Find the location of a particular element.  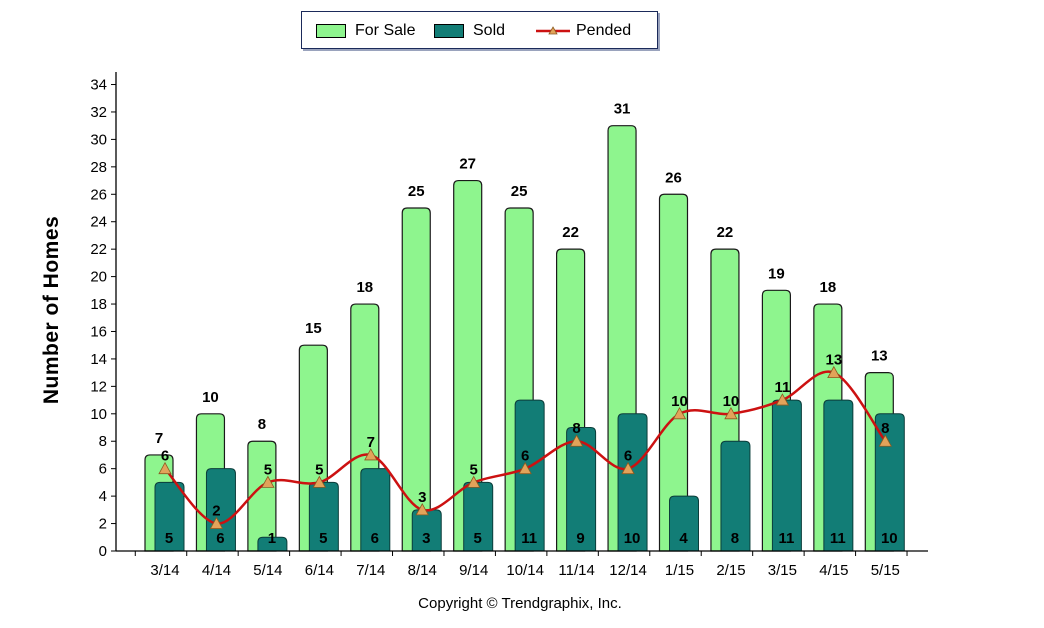

legend-label-sold: Sold is located at coordinates (489, 30).